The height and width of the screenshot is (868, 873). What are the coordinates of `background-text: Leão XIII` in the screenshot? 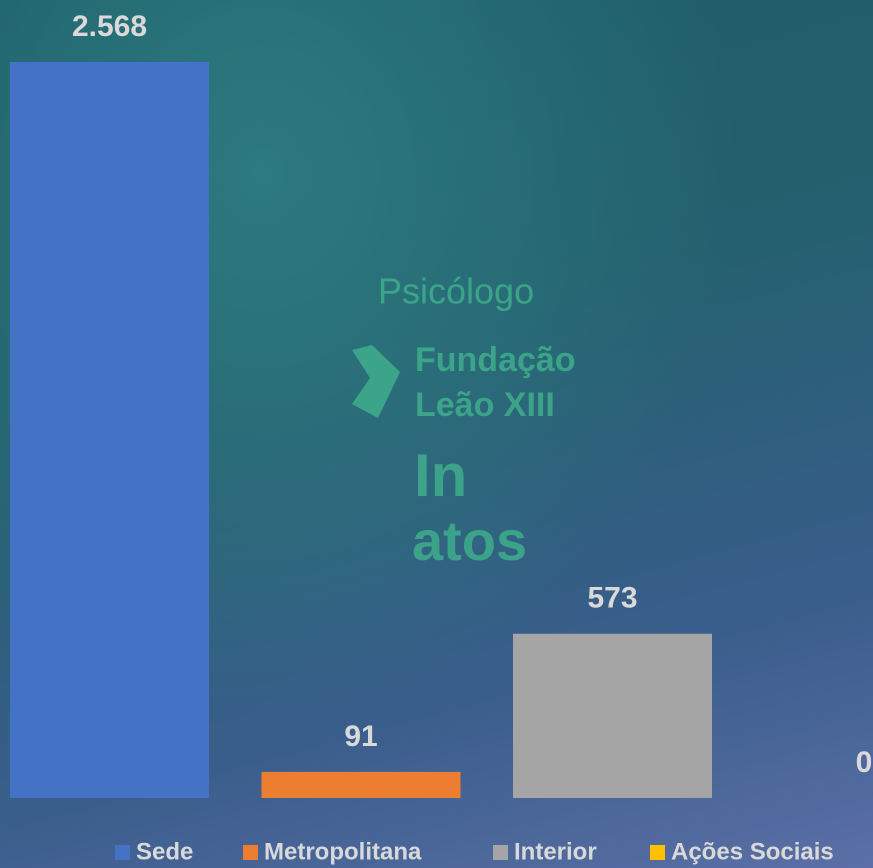 It's located at (485, 405).